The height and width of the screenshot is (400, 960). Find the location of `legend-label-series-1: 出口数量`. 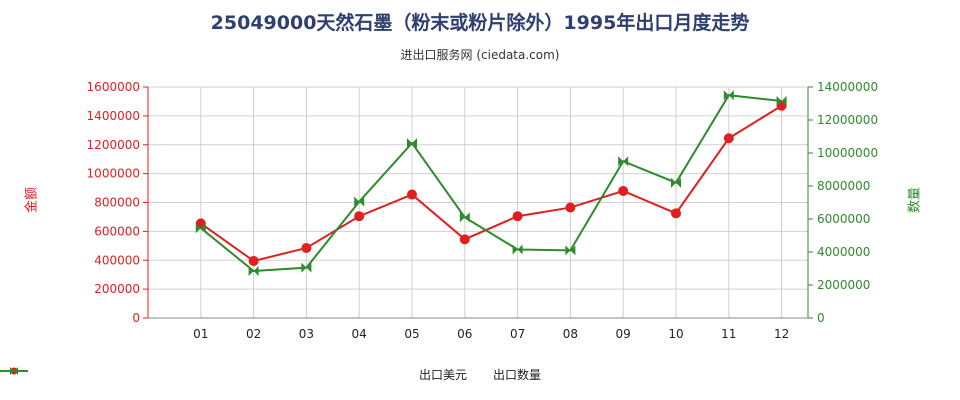

legend-label-series-1: 出口数量 is located at coordinates (517, 375).